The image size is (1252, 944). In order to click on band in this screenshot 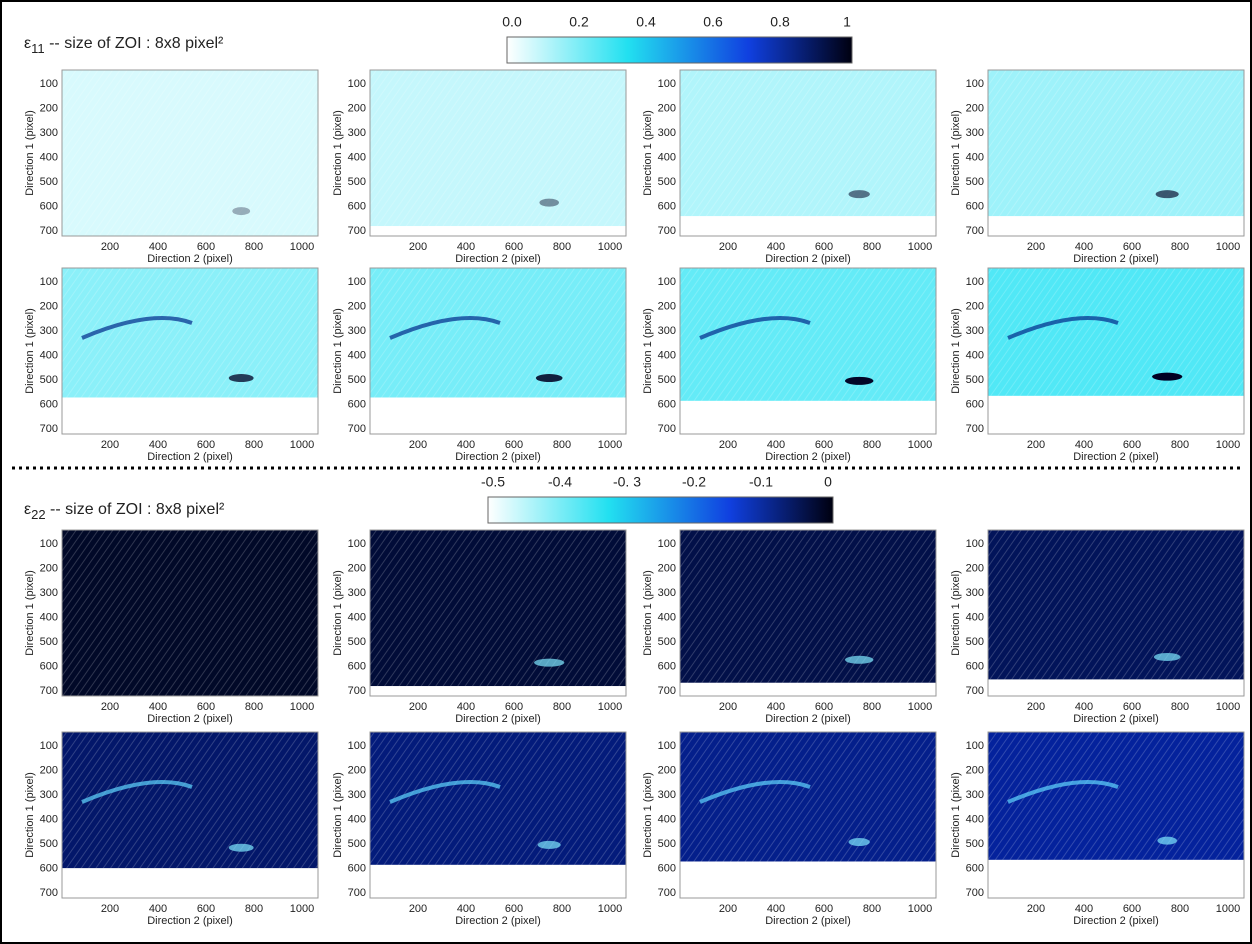, I will do `click(755, 792)`.